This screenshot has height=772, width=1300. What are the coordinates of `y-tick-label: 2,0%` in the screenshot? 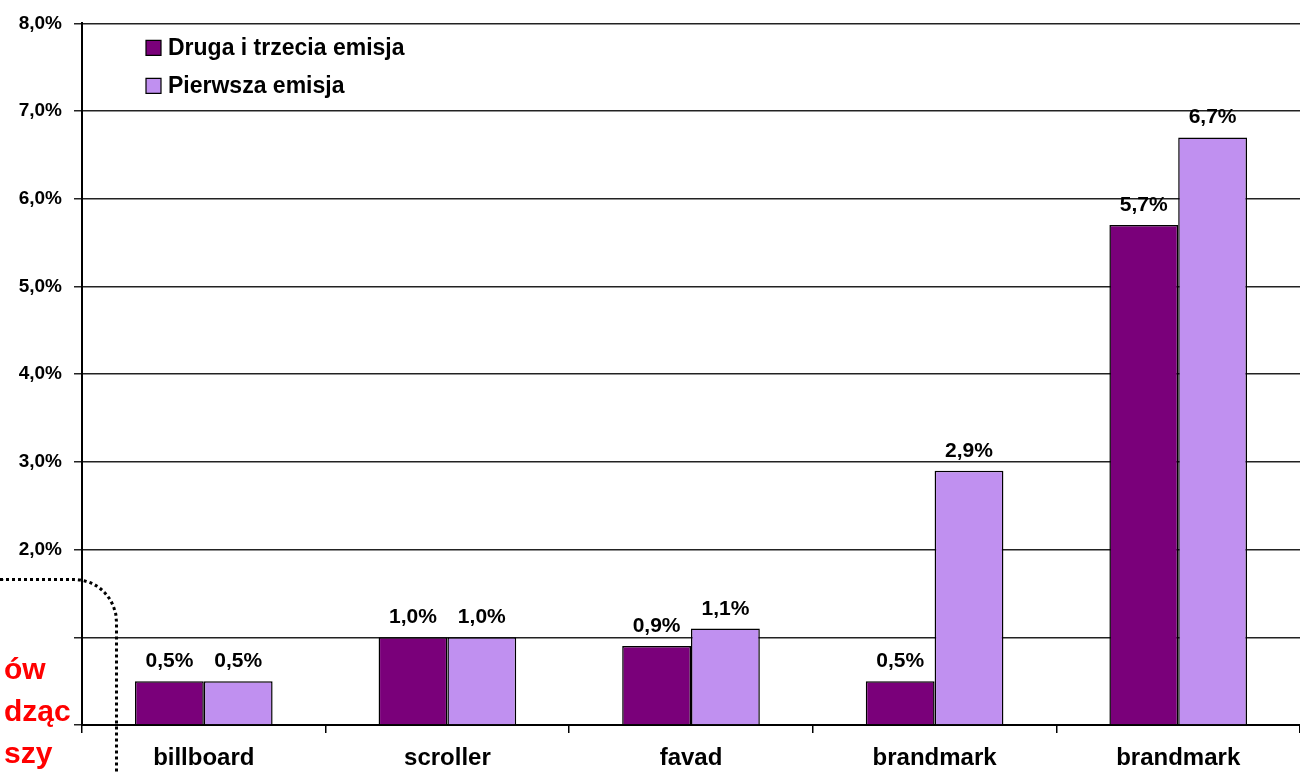 It's located at (40, 548).